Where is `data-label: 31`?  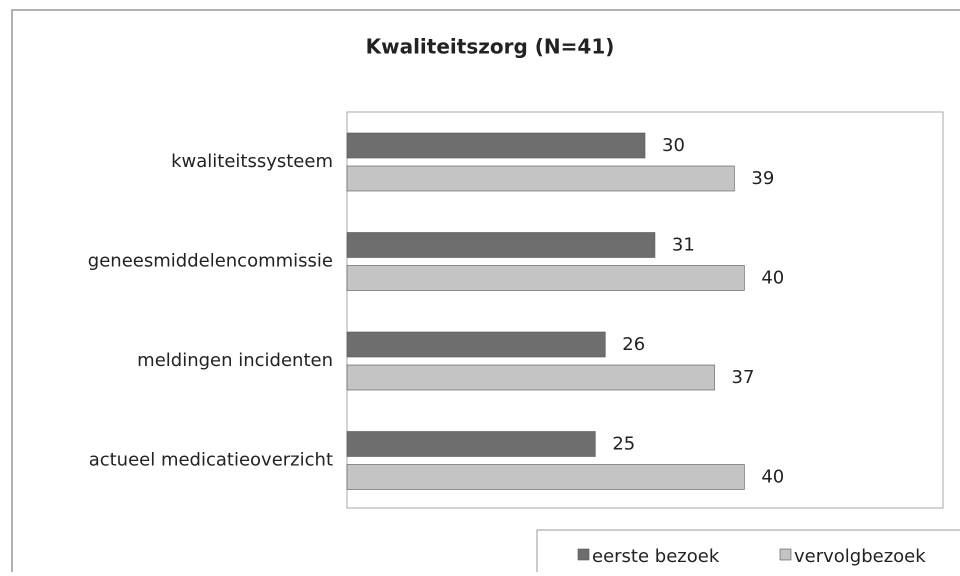 data-label: 31 is located at coordinates (683, 245).